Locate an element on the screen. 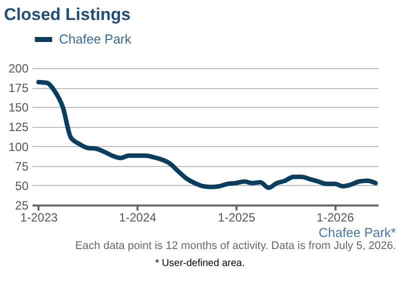 Image resolution: width=400 pixels, height=300 pixels. y-tick-label: 100 is located at coordinates (18, 147).